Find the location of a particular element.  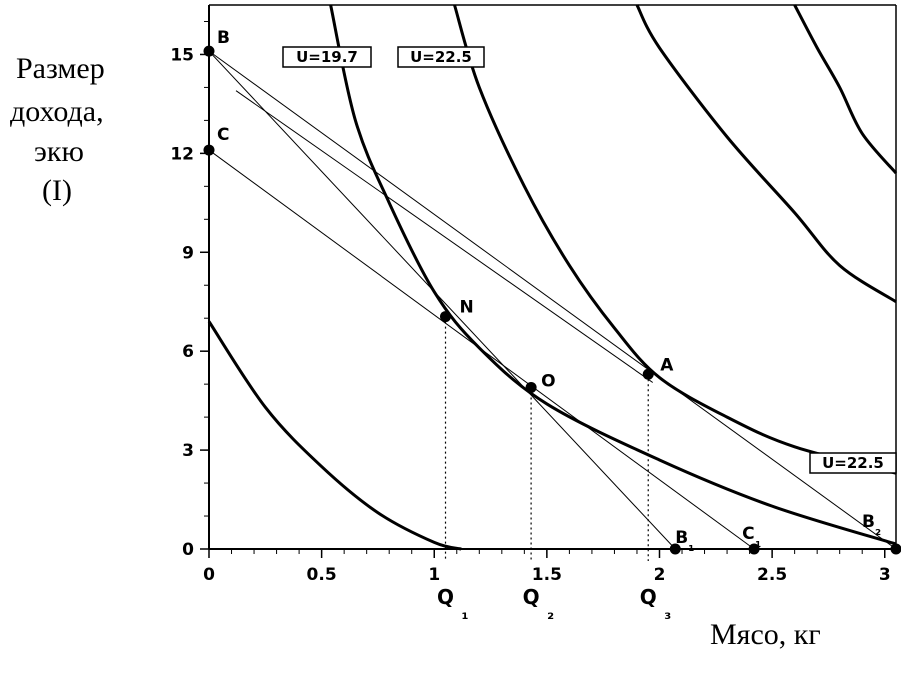

point-B₁ is located at coordinates (675, 549).